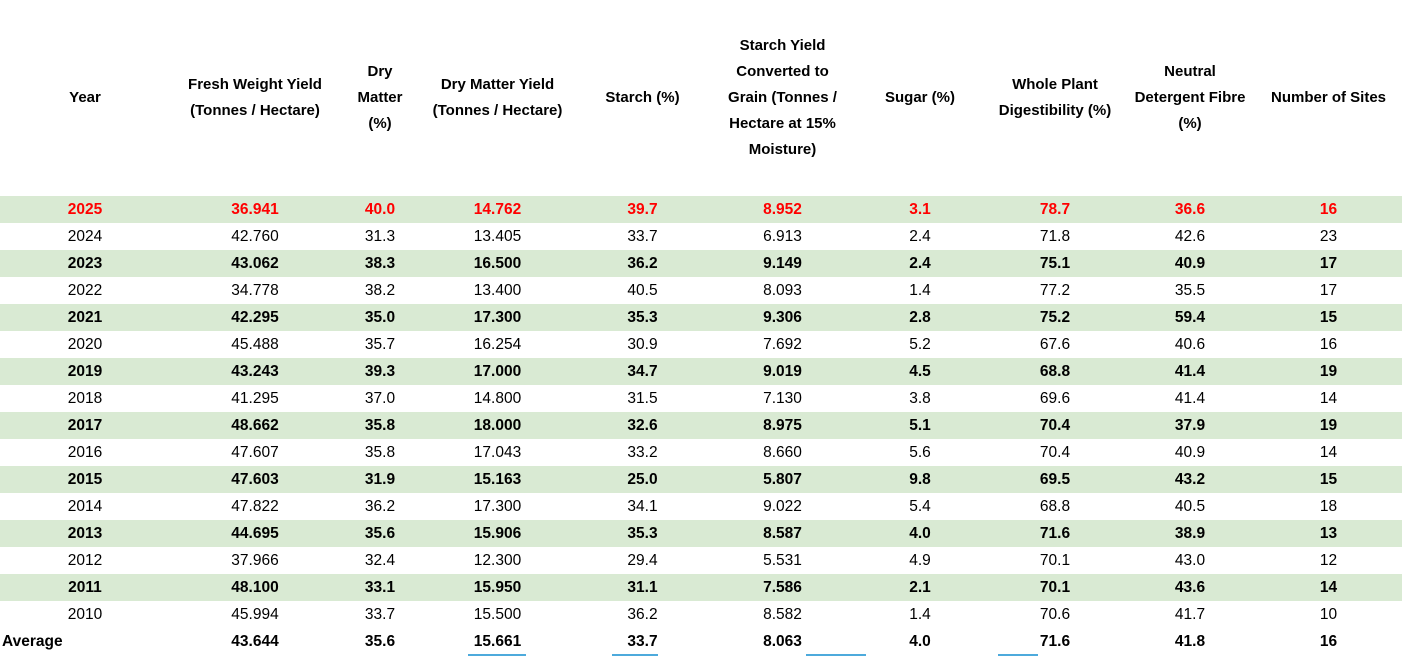 The width and height of the screenshot is (1402, 658). What do you see at coordinates (1328, 290) in the screenshot?
I see `table-cell: 17` at bounding box center [1328, 290].